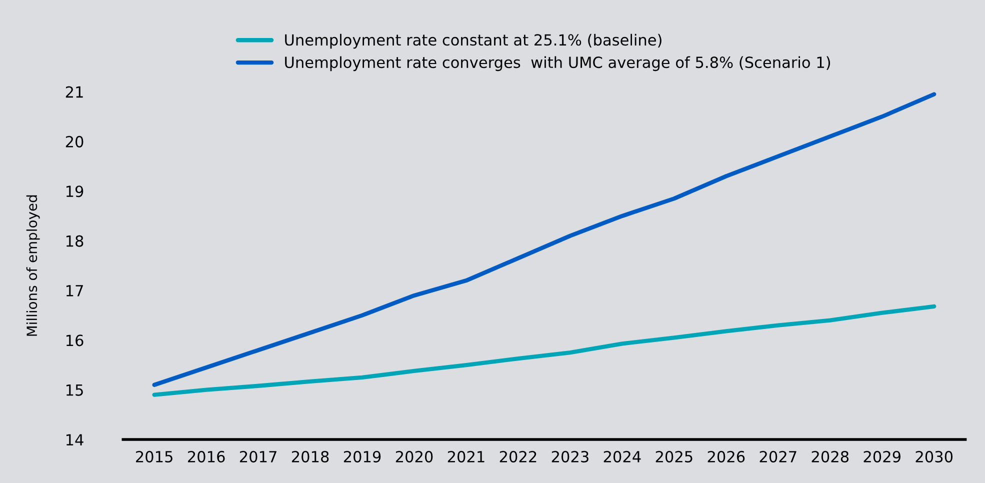 This screenshot has width=985, height=483. I want to click on x-tick-label: 2021, so click(466, 456).